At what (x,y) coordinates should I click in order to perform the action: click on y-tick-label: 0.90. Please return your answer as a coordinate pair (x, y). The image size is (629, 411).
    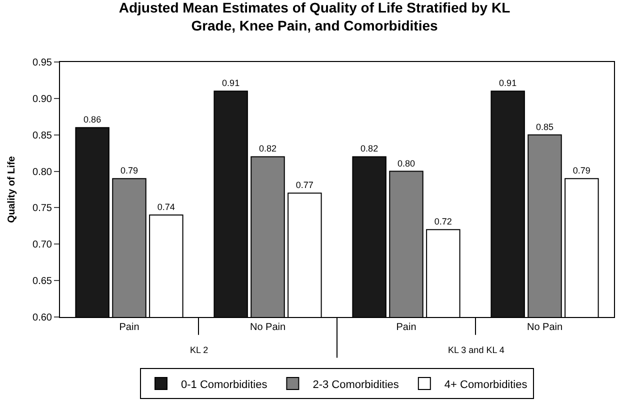
    Looking at the image, I should click on (42, 99).